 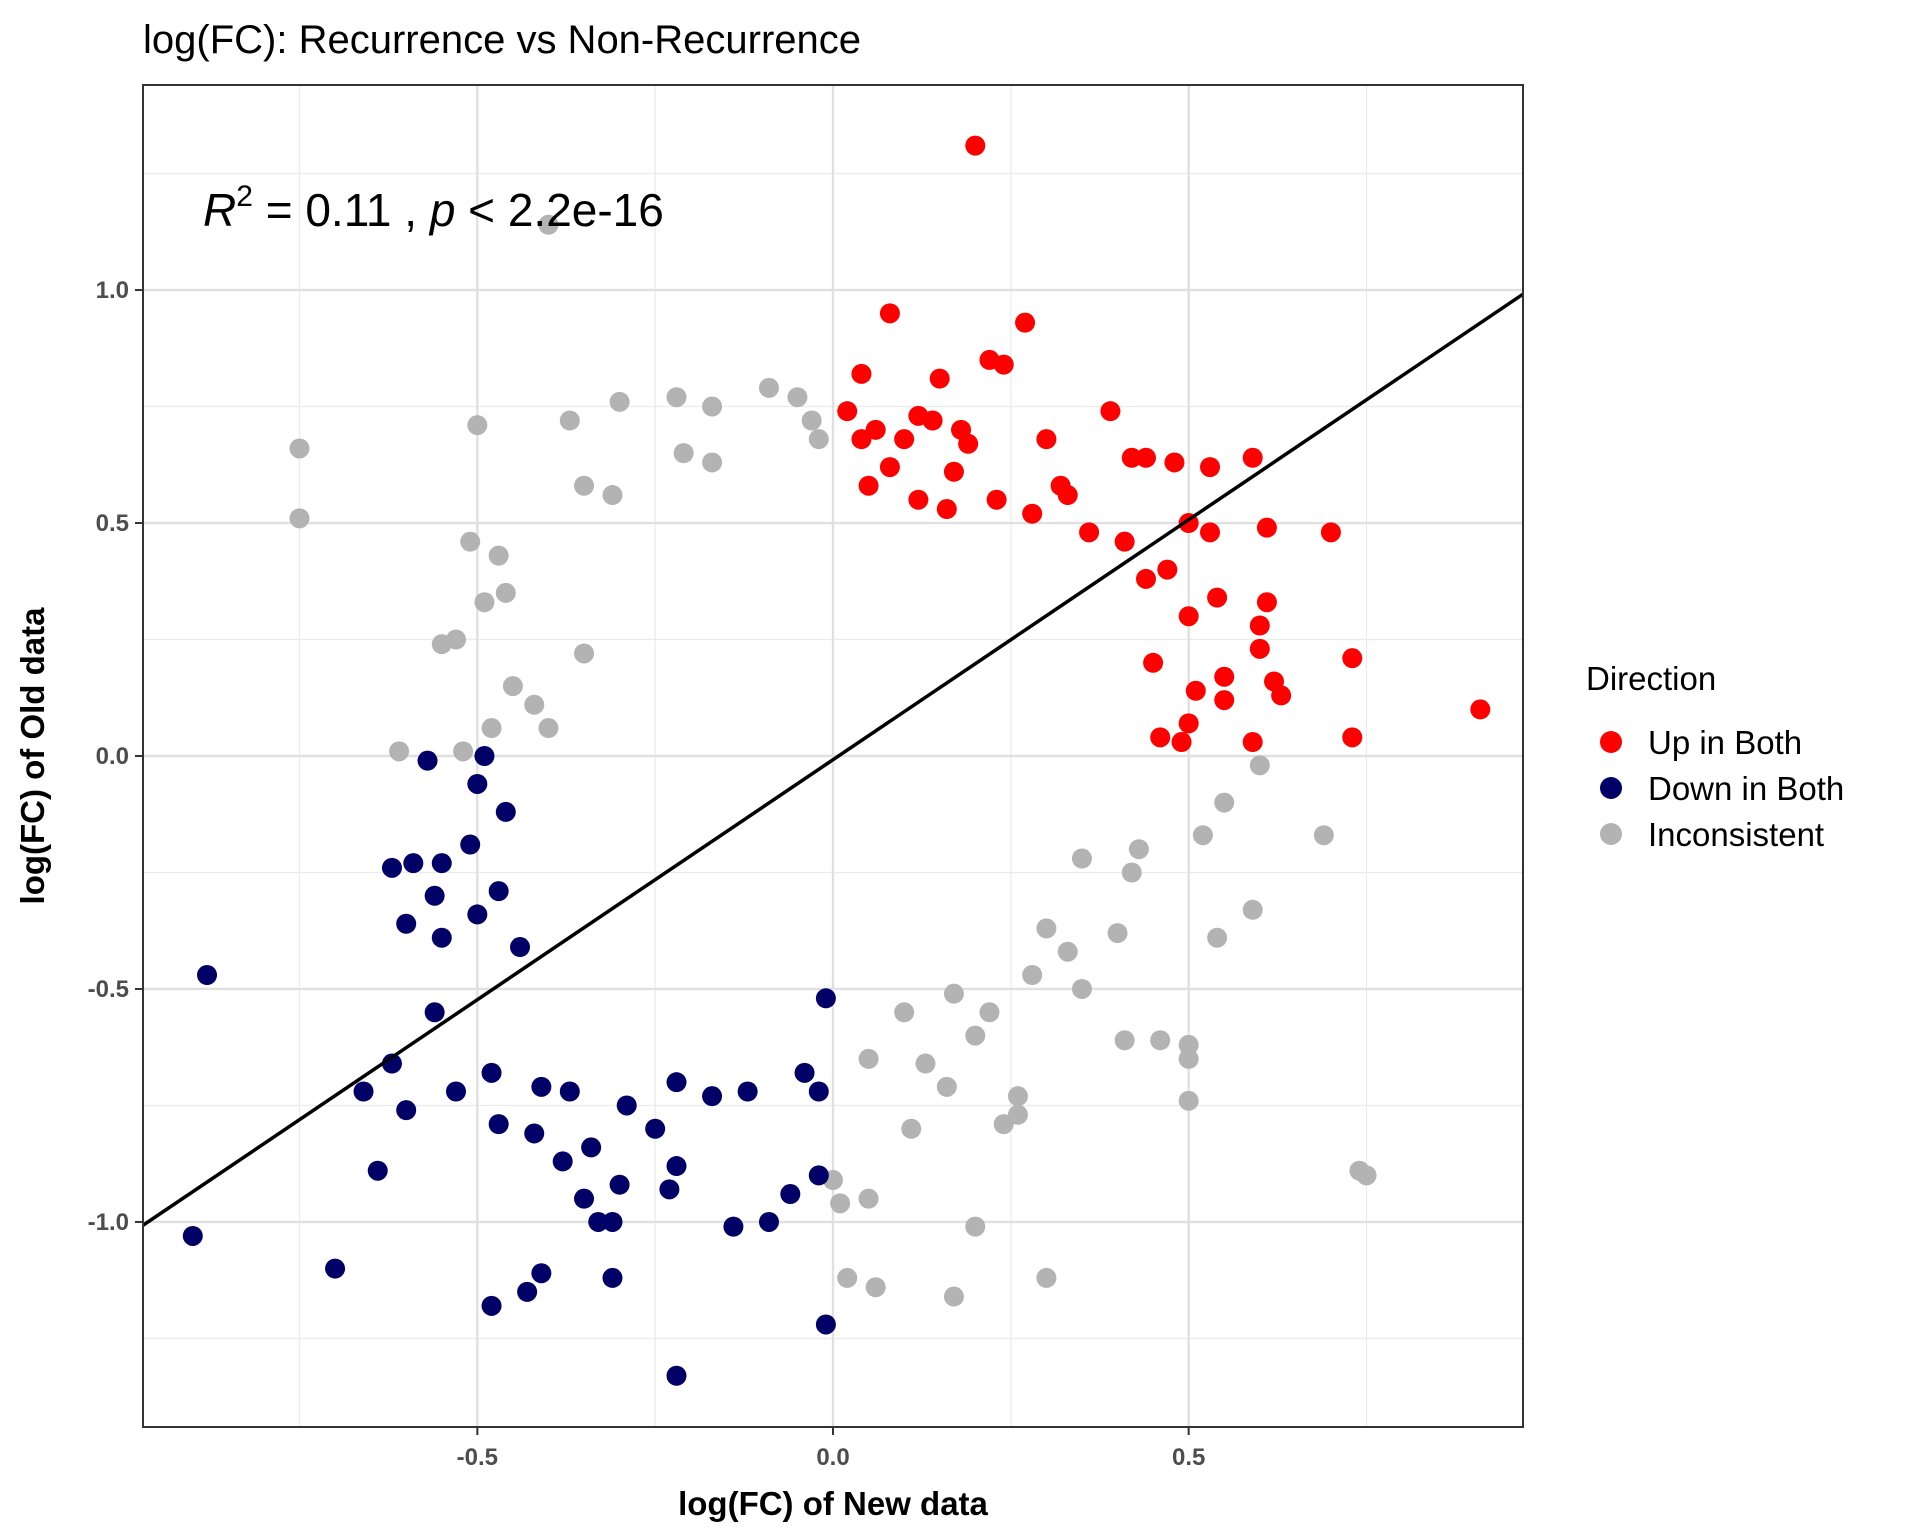 What do you see at coordinates (502, 40) in the screenshot?
I see `chart-title: log(FC): Recurrence vs Non-Recurrence` at bounding box center [502, 40].